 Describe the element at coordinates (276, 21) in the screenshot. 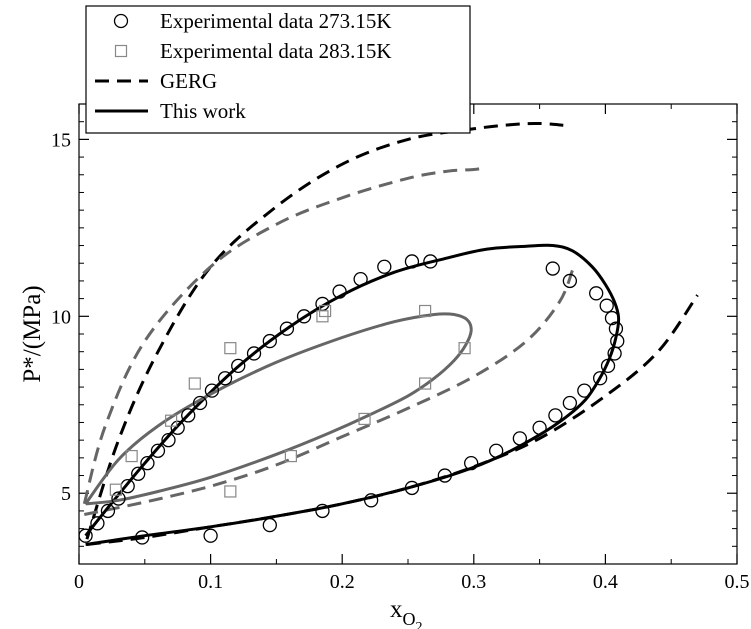

I see `legend-label: Experimental data 273.15K` at that location.